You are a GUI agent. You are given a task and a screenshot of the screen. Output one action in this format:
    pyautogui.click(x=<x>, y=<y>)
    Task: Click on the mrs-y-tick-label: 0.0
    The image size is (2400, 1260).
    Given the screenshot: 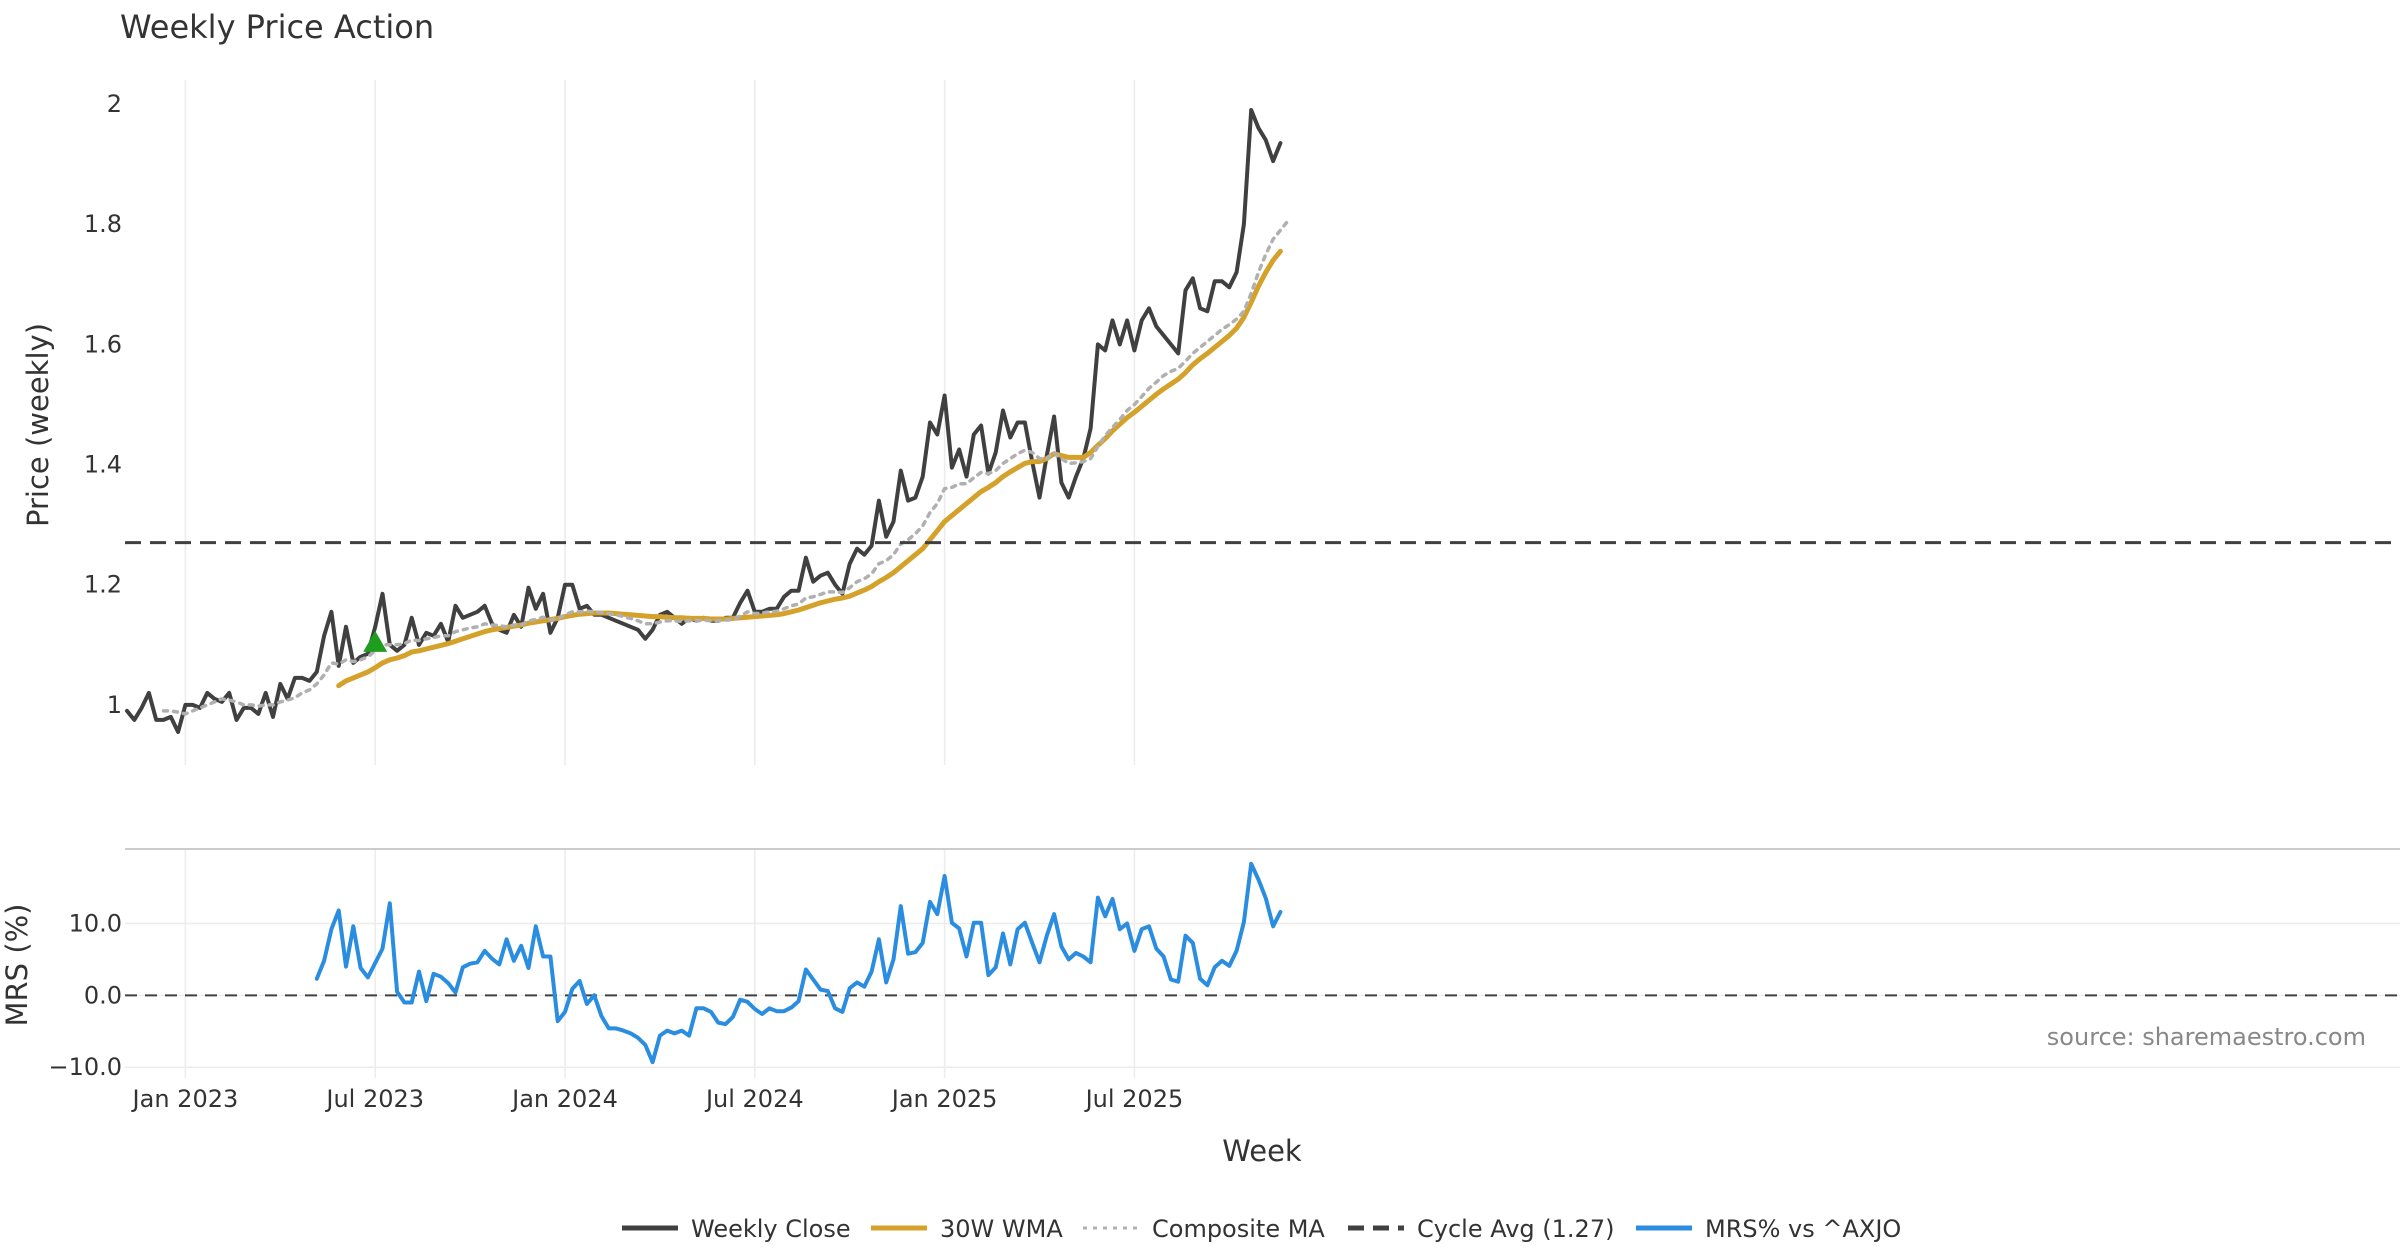 What is the action you would take?
    pyautogui.click(x=103, y=995)
    